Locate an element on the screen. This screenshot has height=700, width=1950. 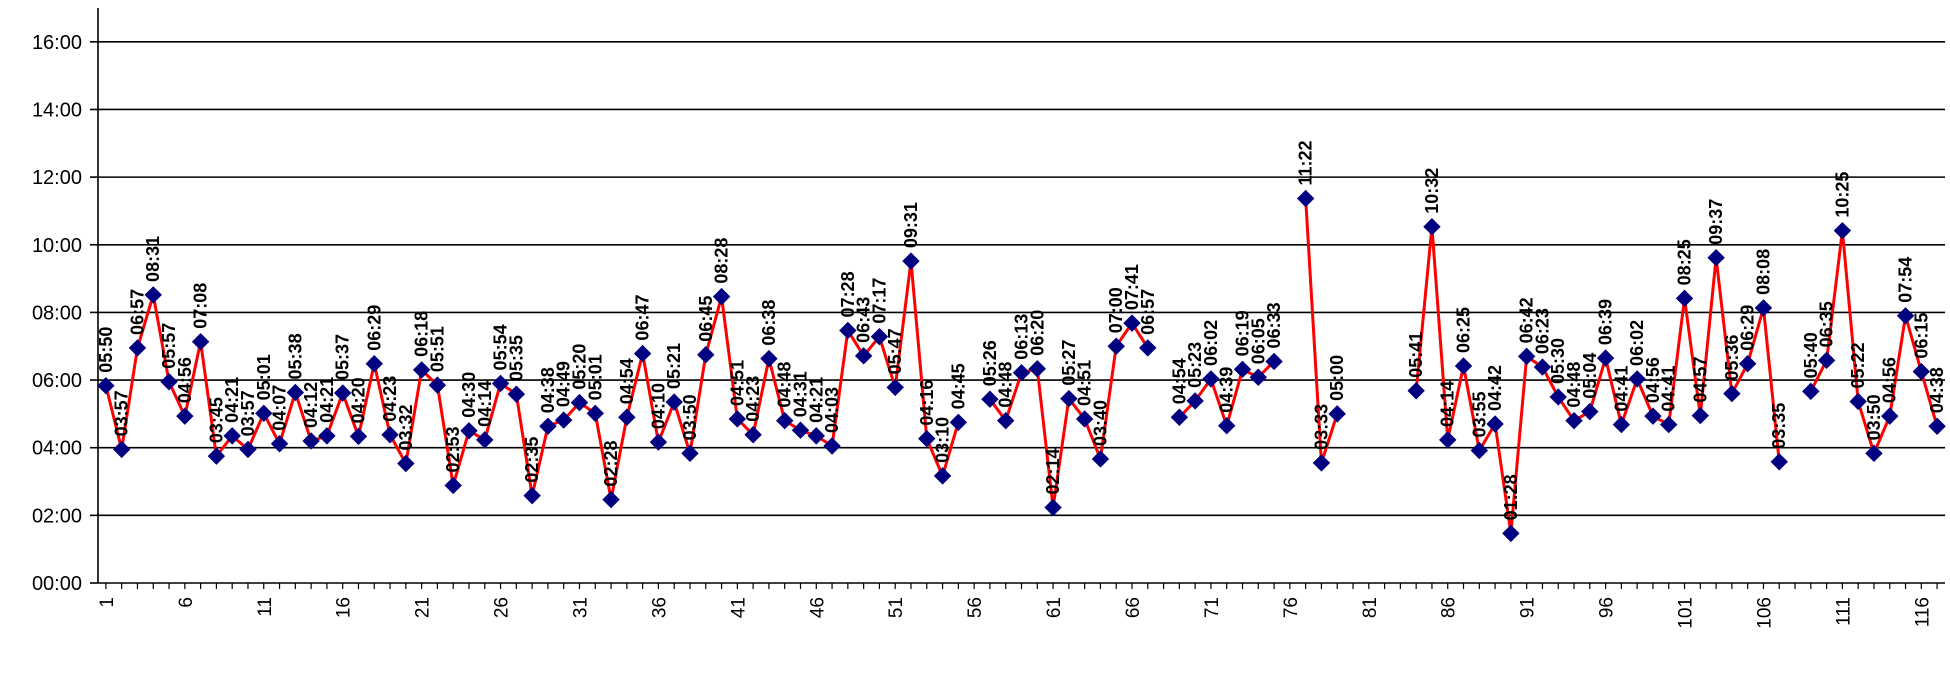
data-label: 06:15 is located at coordinates (1921, 336).